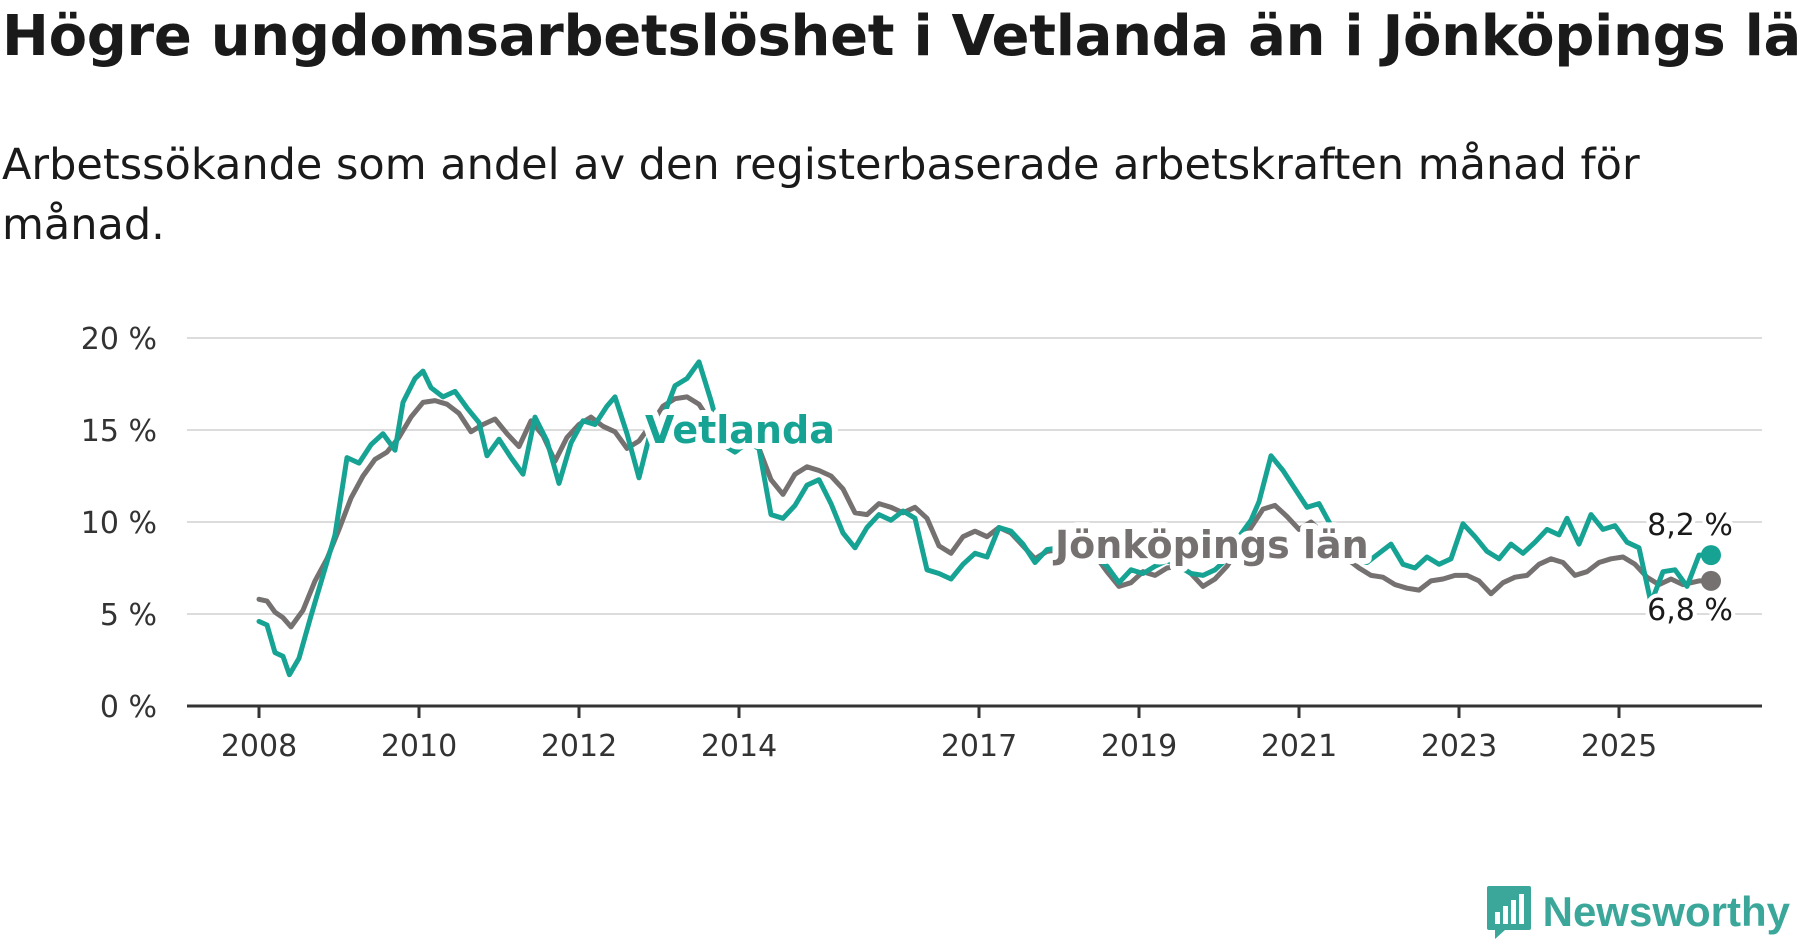 Image resolution: width=1800 pixels, height=948 pixels. I want to click on x-tick-label: 2017, so click(979, 746).